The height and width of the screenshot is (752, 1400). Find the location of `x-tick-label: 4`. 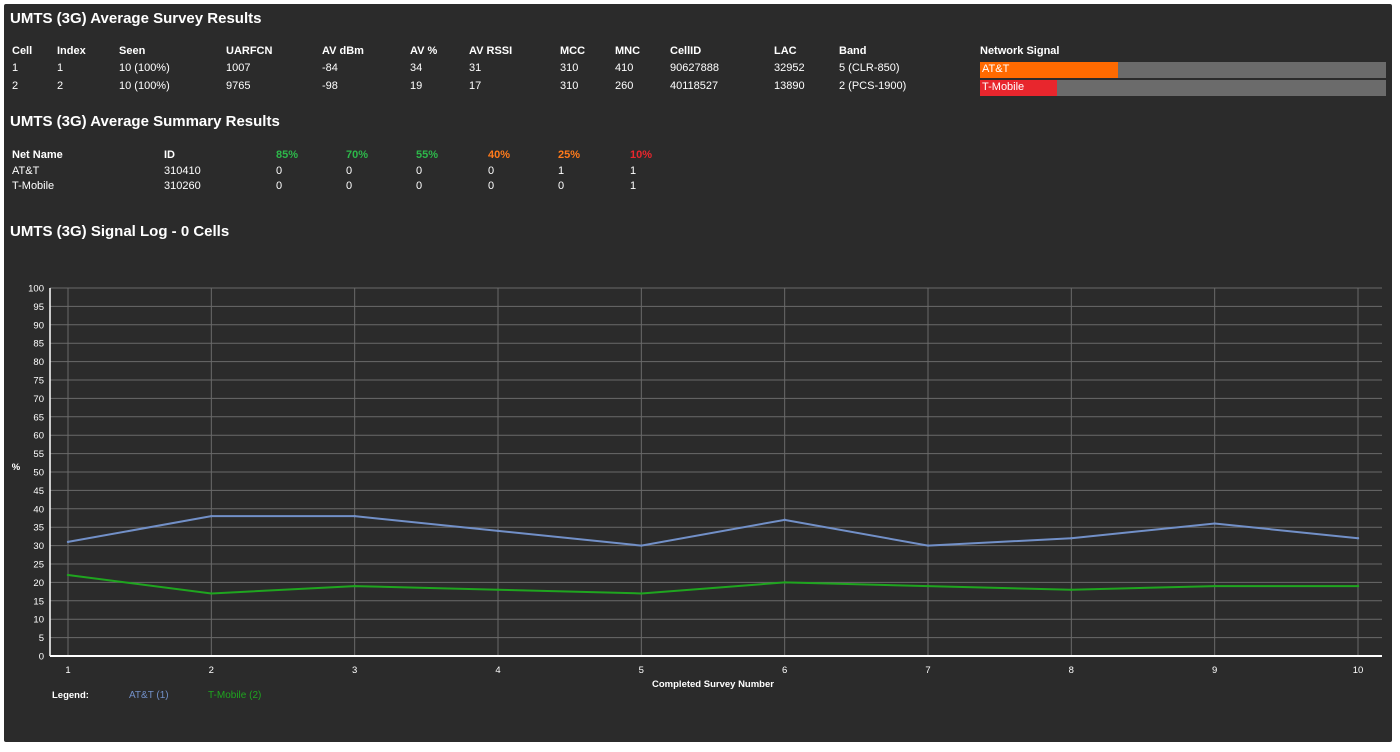

x-tick-label: 4 is located at coordinates (497, 670).